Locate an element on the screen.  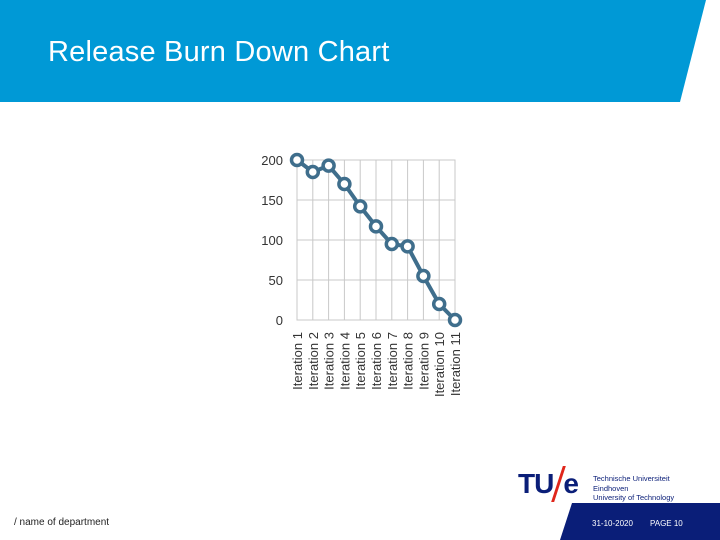
logo-mark: TU e is located at coordinates (548, 484).